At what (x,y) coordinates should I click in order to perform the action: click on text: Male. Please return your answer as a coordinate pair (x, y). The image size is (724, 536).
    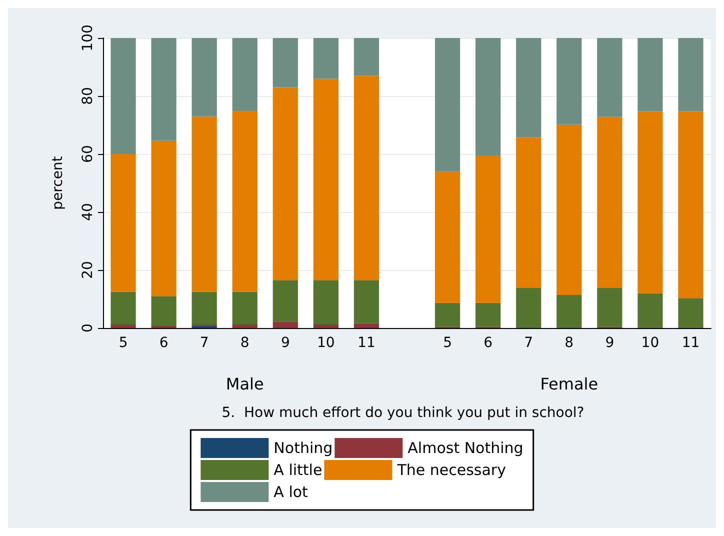
    Looking at the image, I should click on (245, 384).